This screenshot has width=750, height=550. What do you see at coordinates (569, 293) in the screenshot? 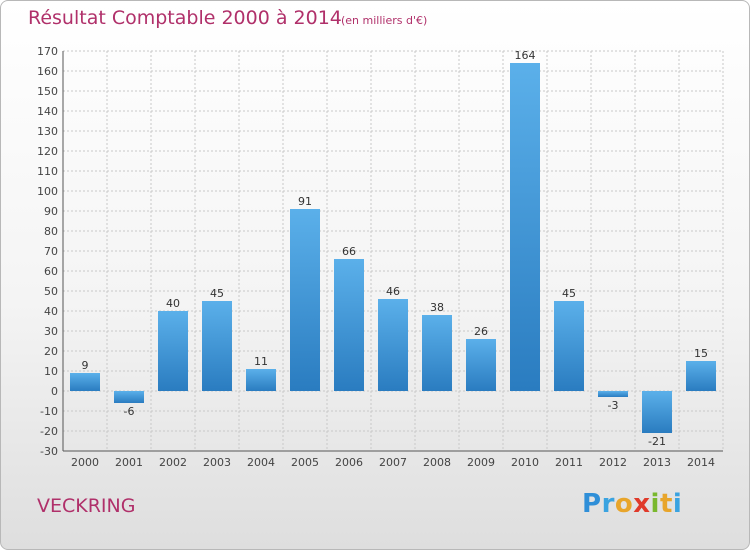
I see `data-label-2011: 45` at bounding box center [569, 293].